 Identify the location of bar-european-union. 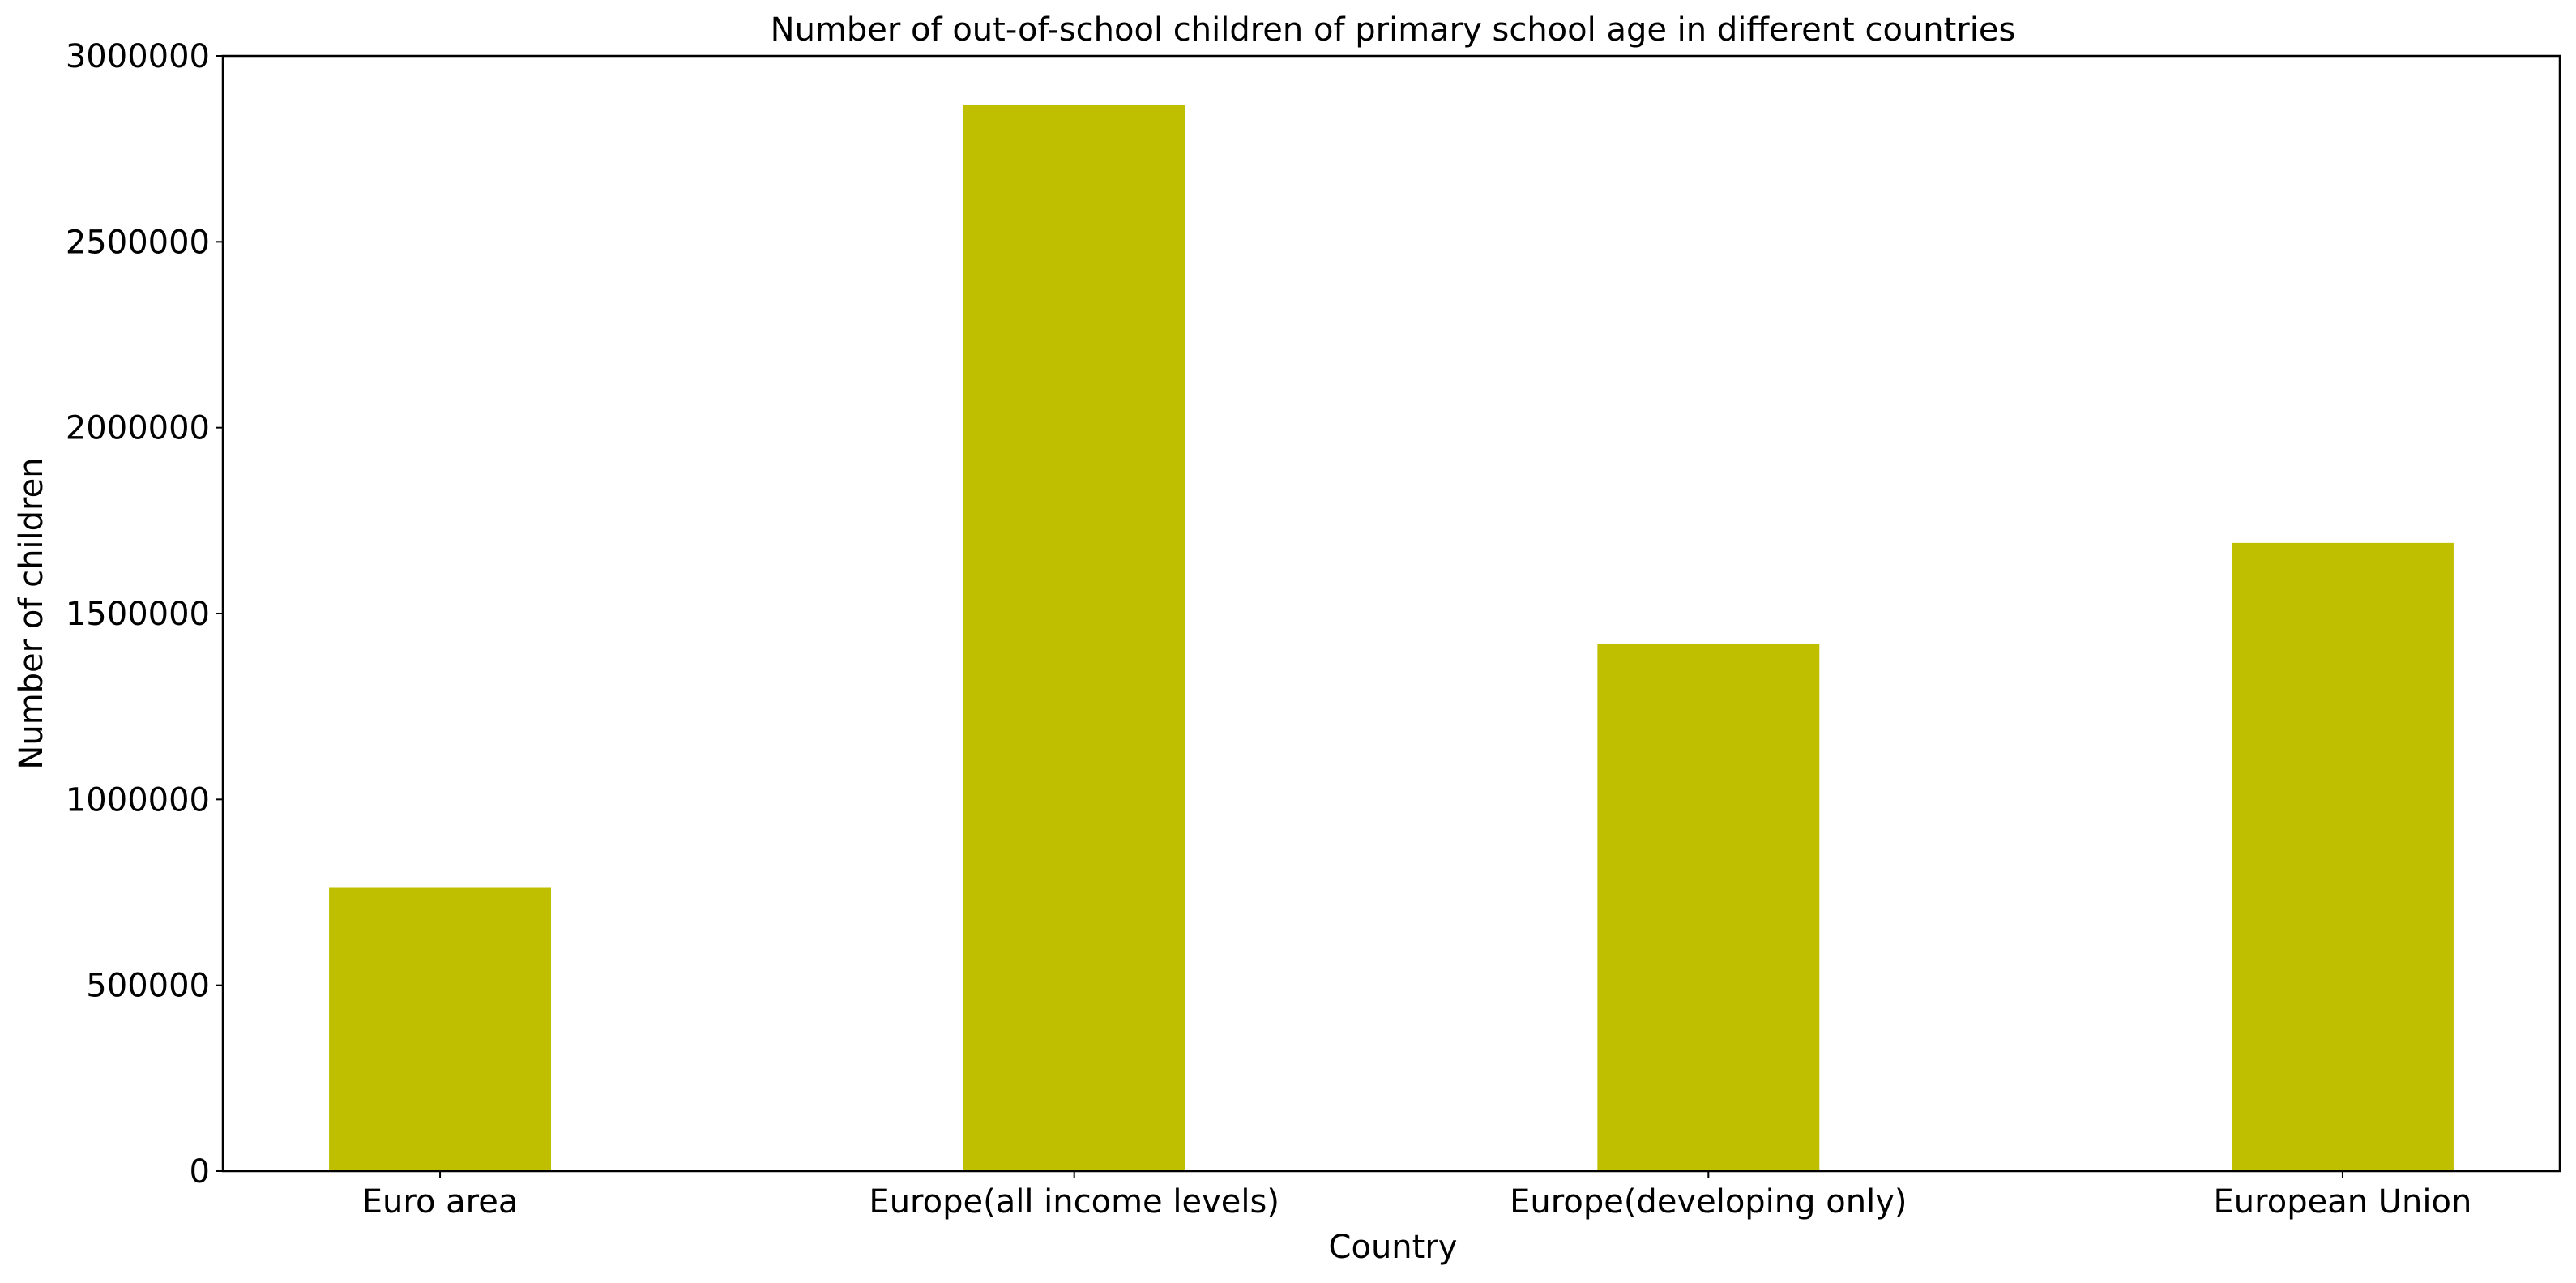
(2342, 856).